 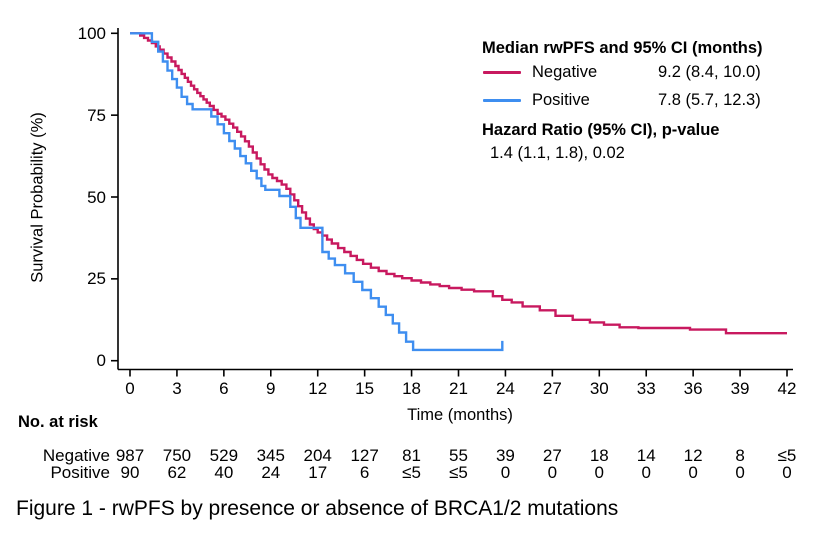 I want to click on y-axis-title: Survival Probability (%), so click(x=37, y=197).